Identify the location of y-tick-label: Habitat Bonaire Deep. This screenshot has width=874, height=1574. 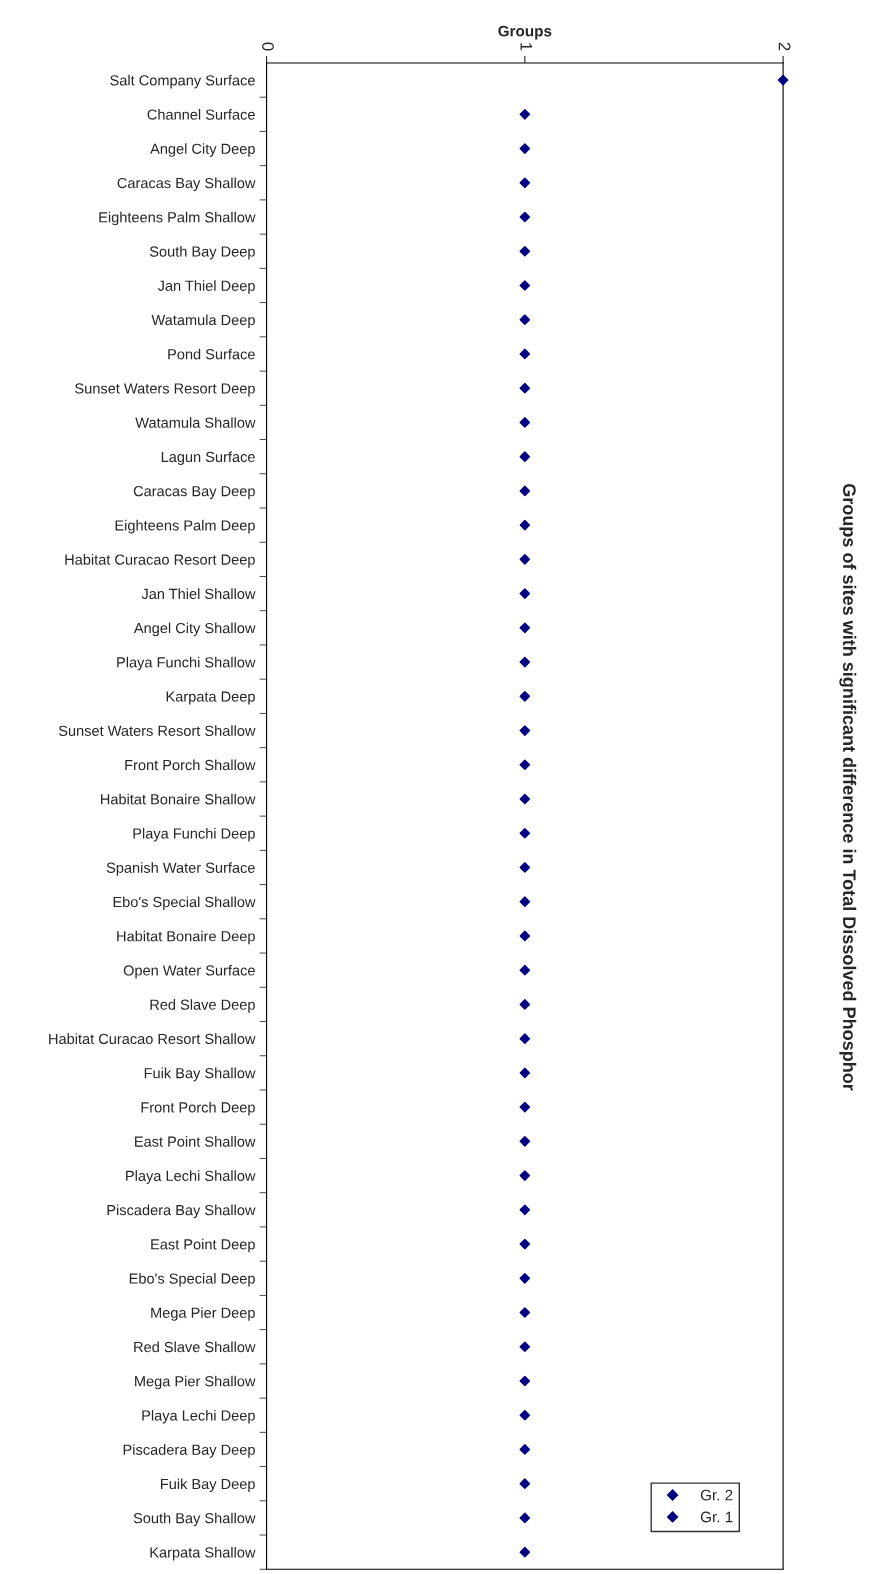
(186, 937).